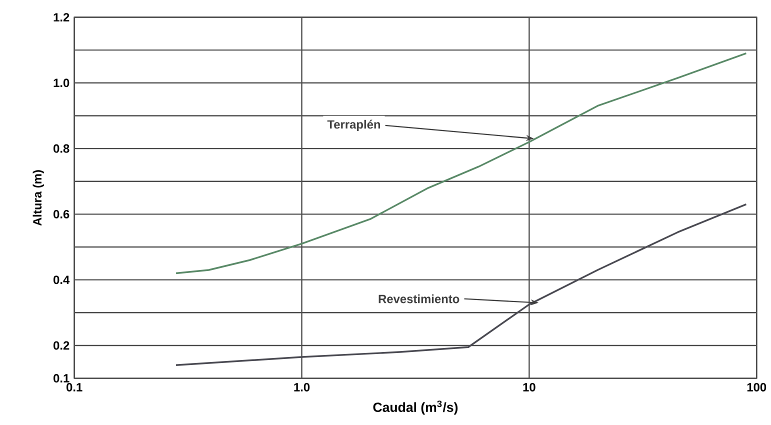  Describe the element at coordinates (62, 148) in the screenshot. I see `y-tick-label: 0.8` at that location.